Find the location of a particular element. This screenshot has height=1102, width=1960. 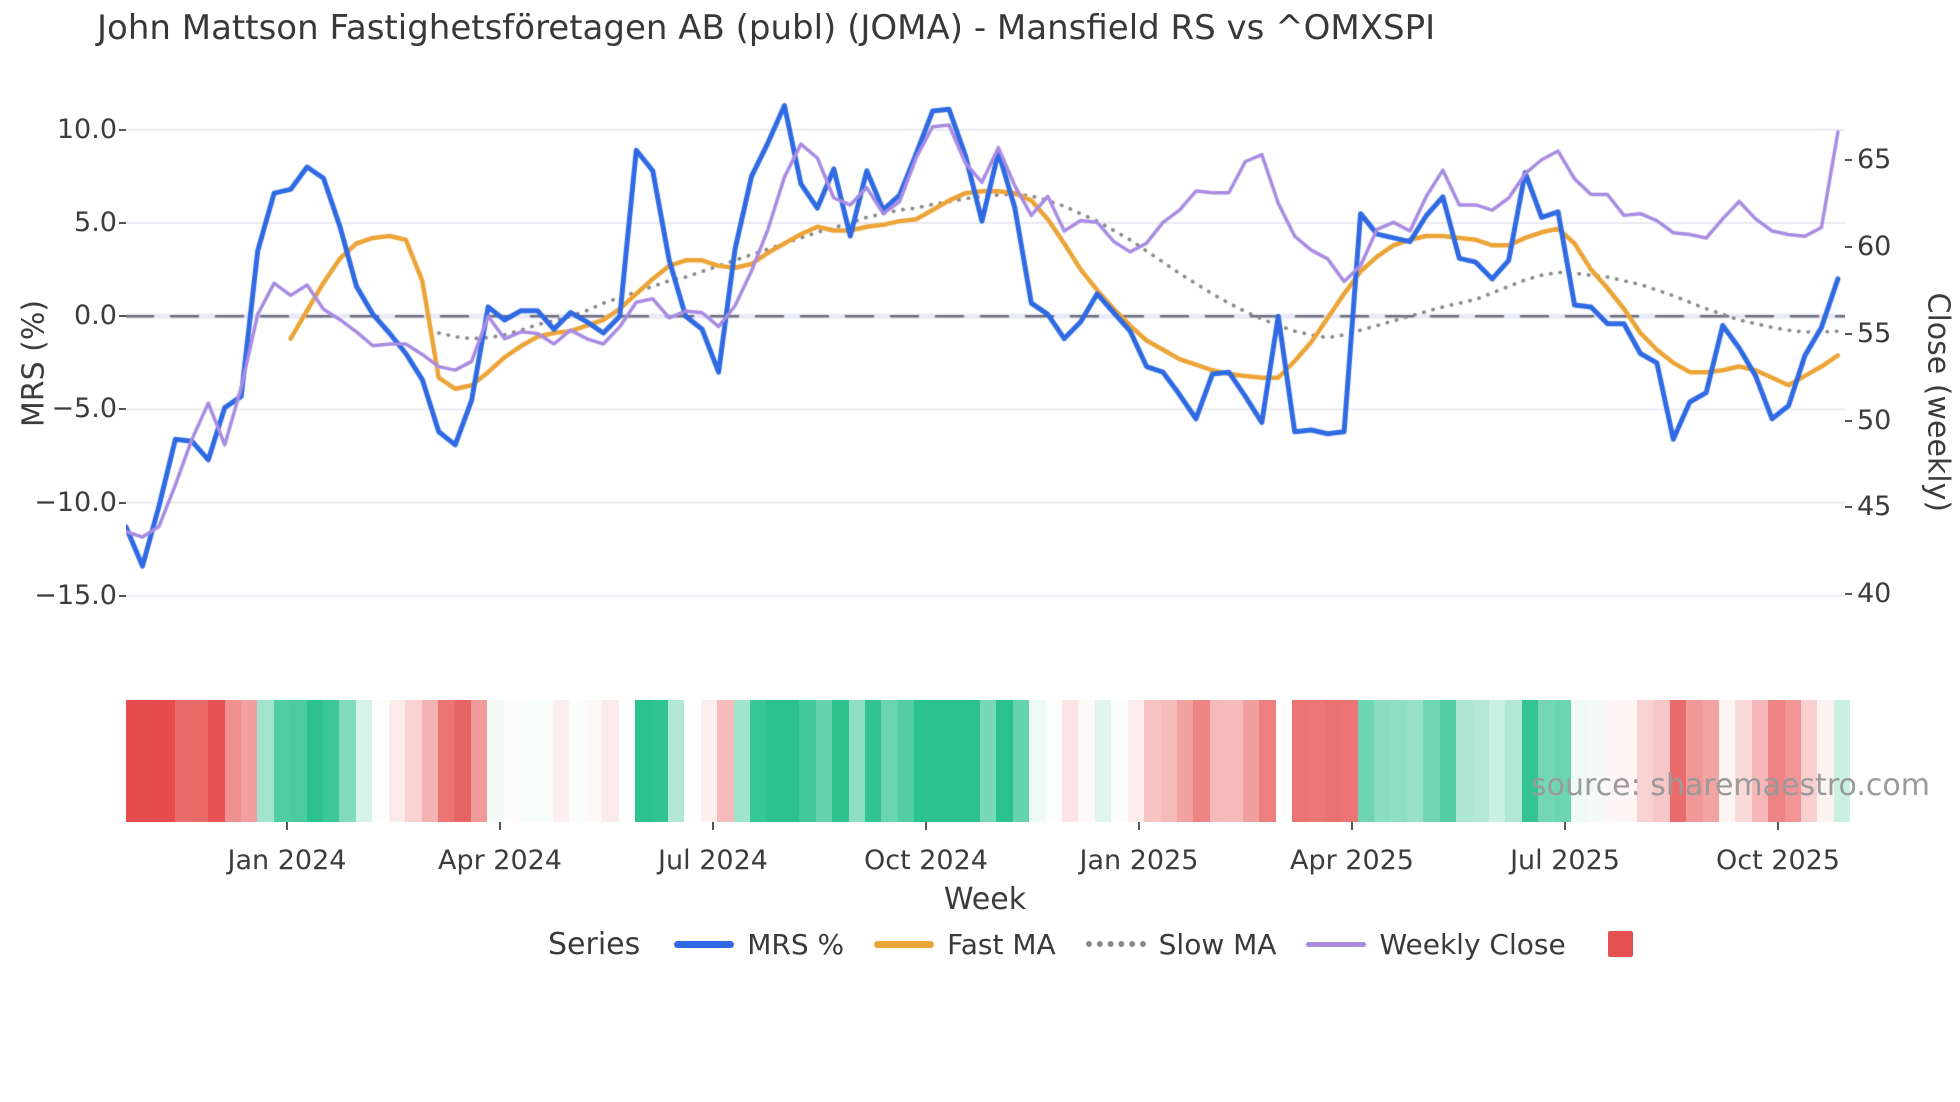

legend-item-label: Fast MA is located at coordinates (1001, 944).